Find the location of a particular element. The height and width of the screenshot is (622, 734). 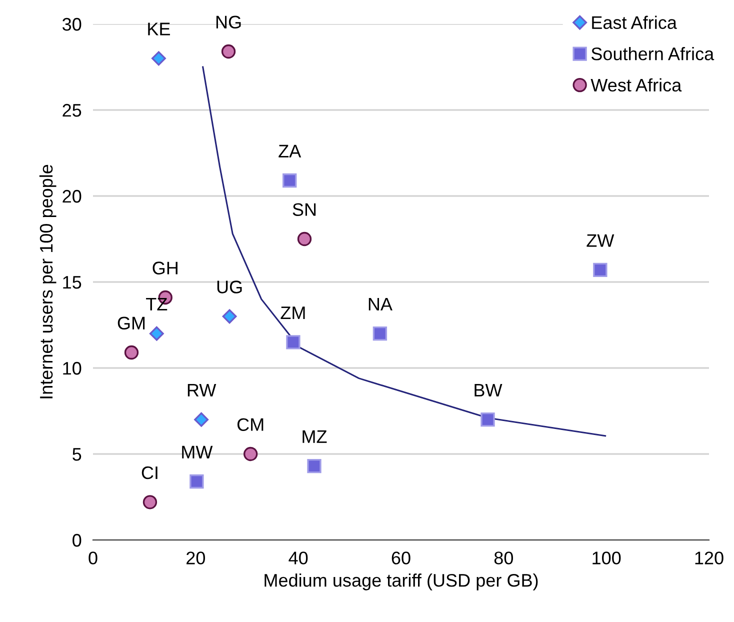

x-tick-label: 20 is located at coordinates (196, 558).